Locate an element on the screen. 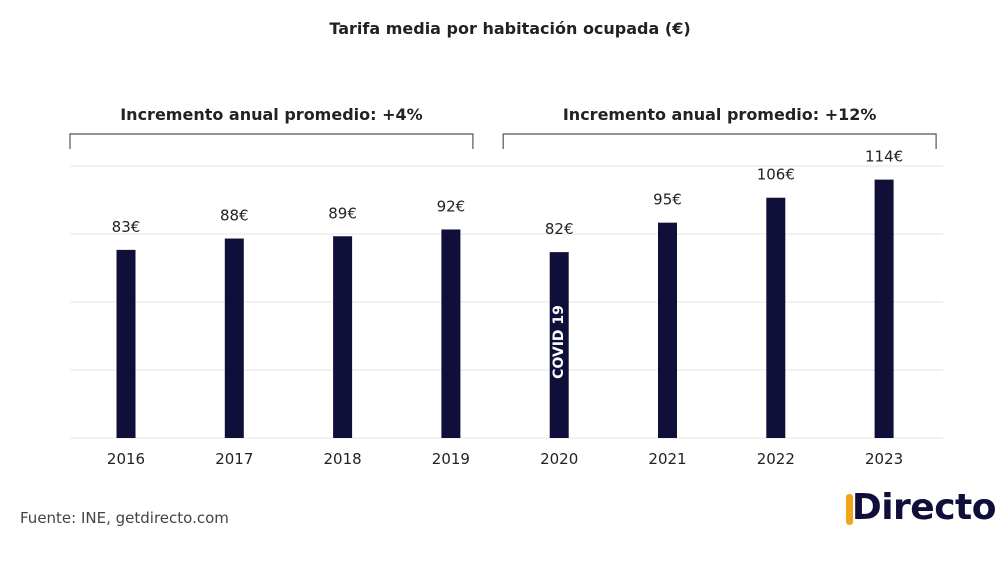 This screenshot has height=567, width=1000. bar-2016 is located at coordinates (126, 343).